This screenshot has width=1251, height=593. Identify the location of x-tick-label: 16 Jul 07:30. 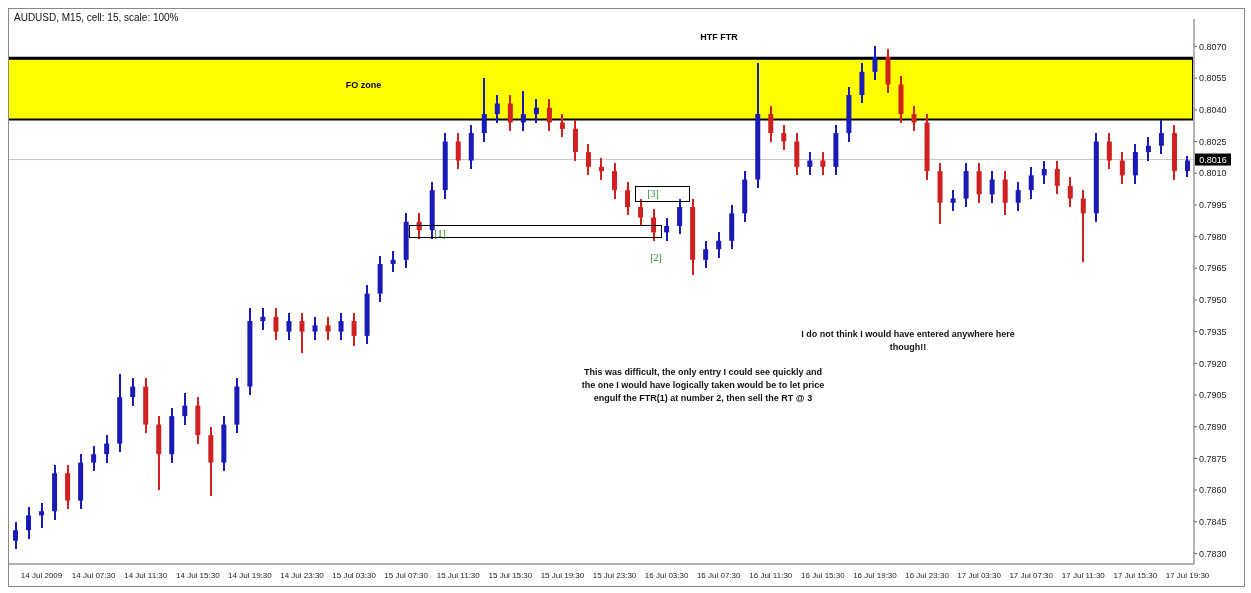
(719, 575).